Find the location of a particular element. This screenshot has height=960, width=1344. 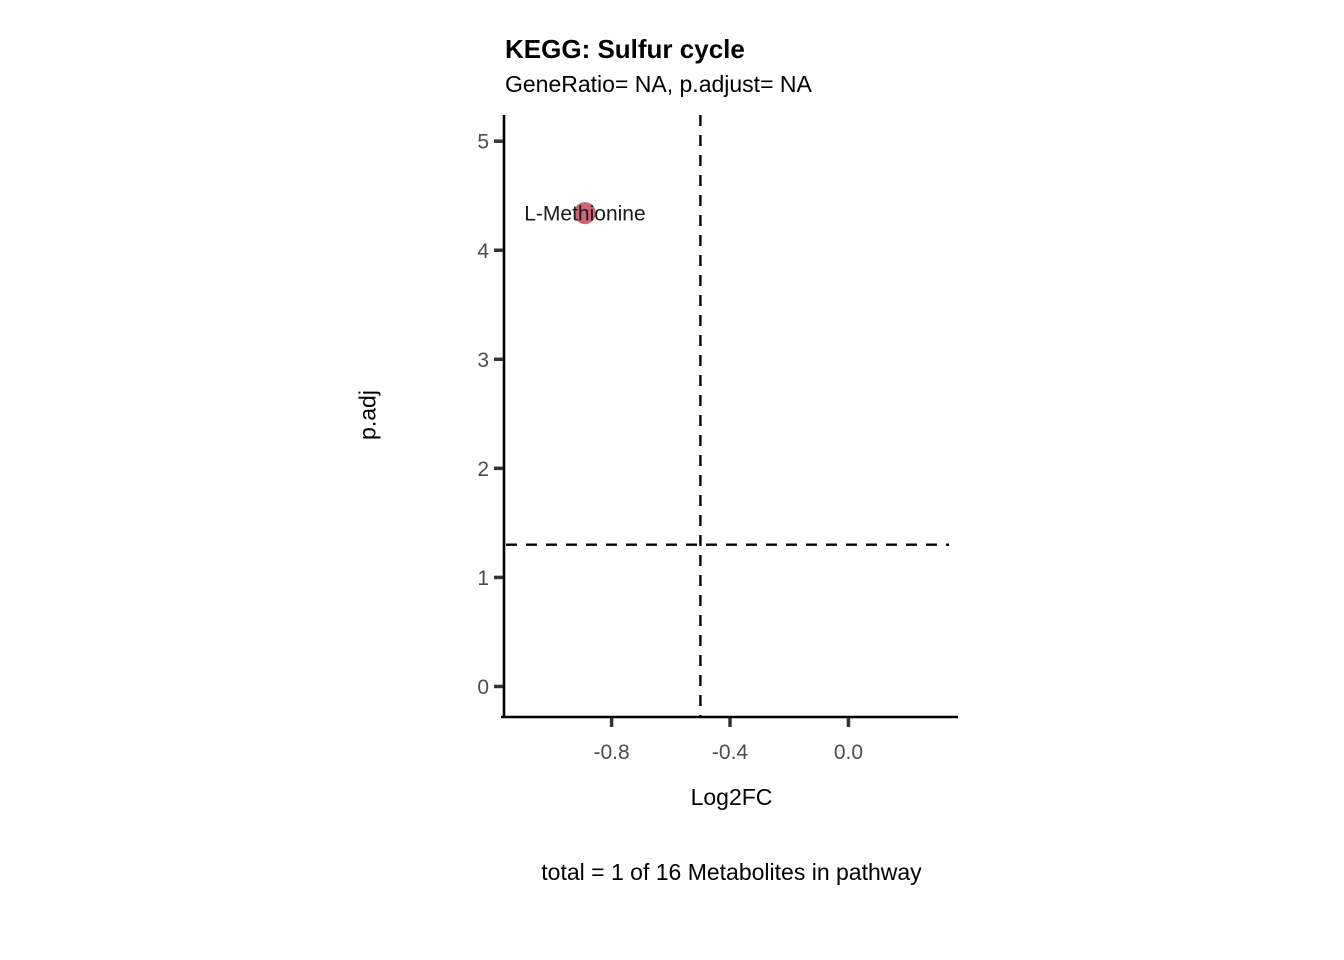

x-axis-tick-label: -0.8 is located at coordinates (611, 752).